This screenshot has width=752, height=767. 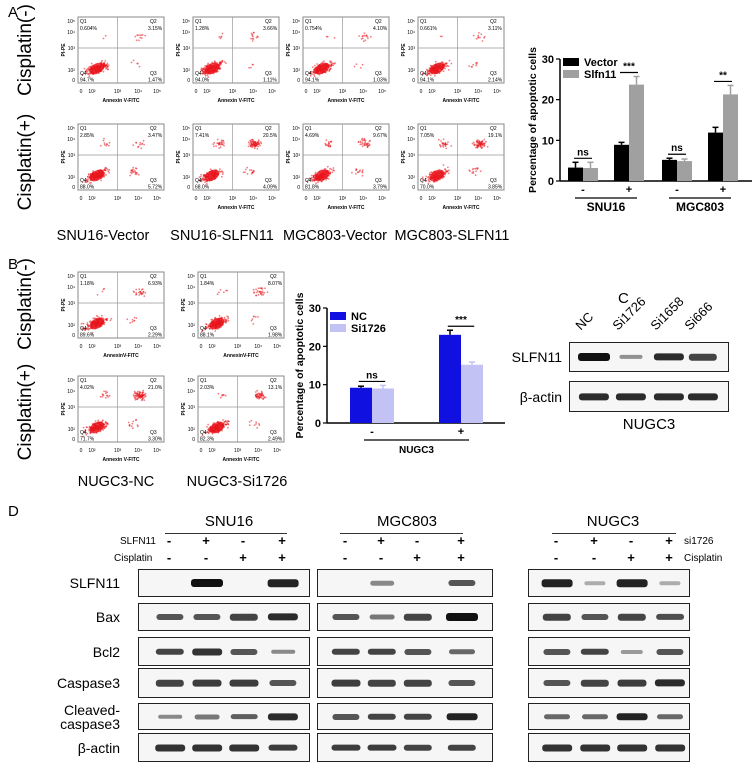 What do you see at coordinates (297, 71) in the screenshot?
I see `y-tick-label: 10²` at bounding box center [297, 71].